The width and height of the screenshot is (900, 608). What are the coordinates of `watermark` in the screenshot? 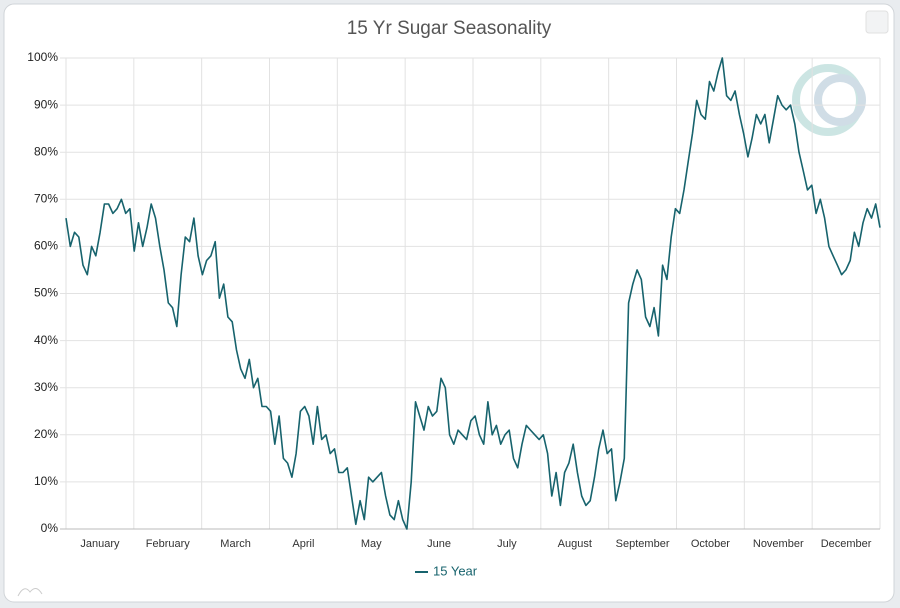 It's located at (30, 592).